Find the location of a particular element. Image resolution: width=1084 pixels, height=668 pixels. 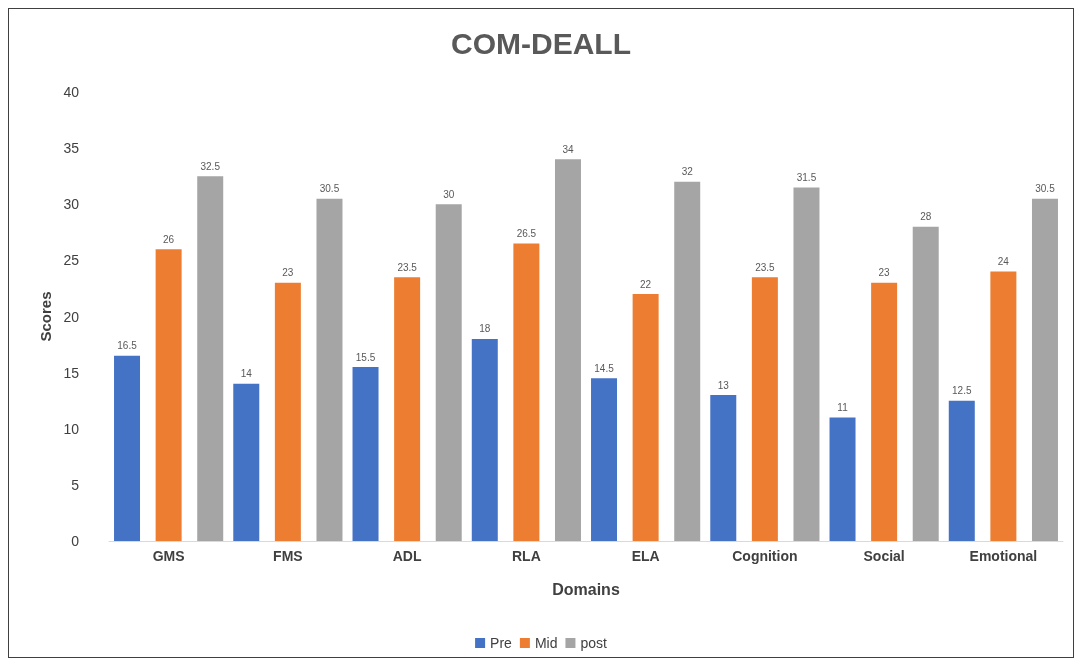

x-tick-label: Social is located at coordinates (884, 556).